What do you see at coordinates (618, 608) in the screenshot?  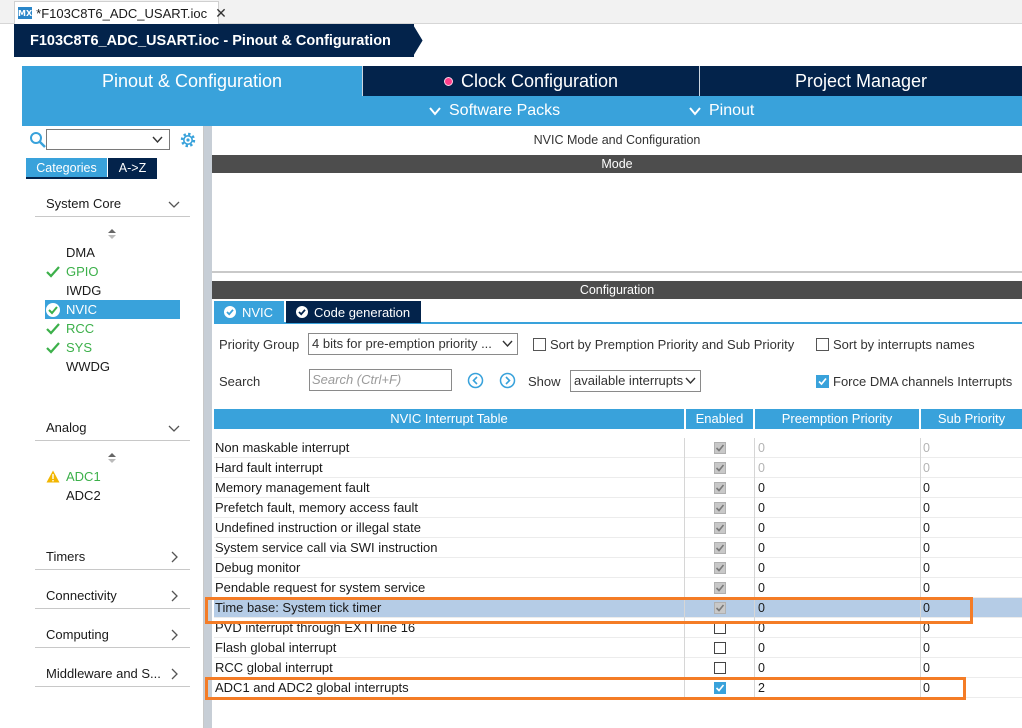 I see `table-row: Time base: System tick timer 0 0` at bounding box center [618, 608].